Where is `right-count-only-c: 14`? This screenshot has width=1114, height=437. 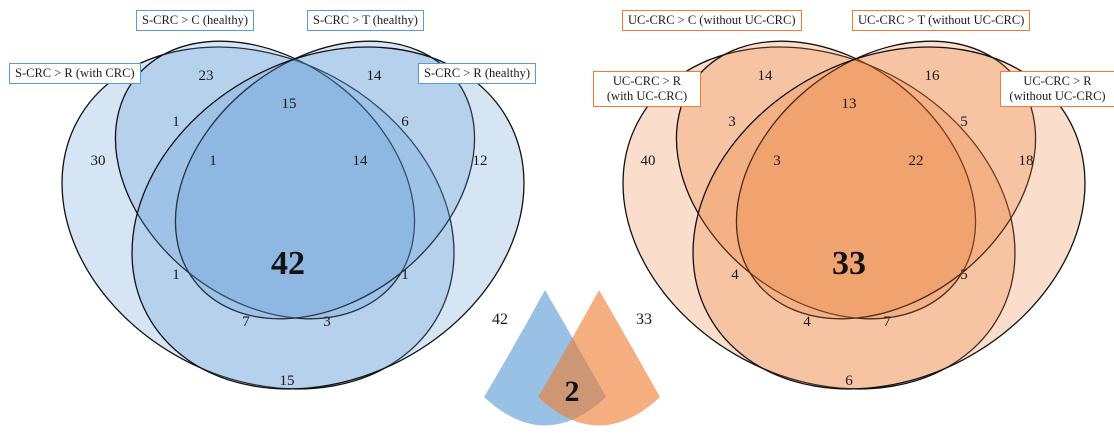 right-count-only-c: 14 is located at coordinates (766, 76).